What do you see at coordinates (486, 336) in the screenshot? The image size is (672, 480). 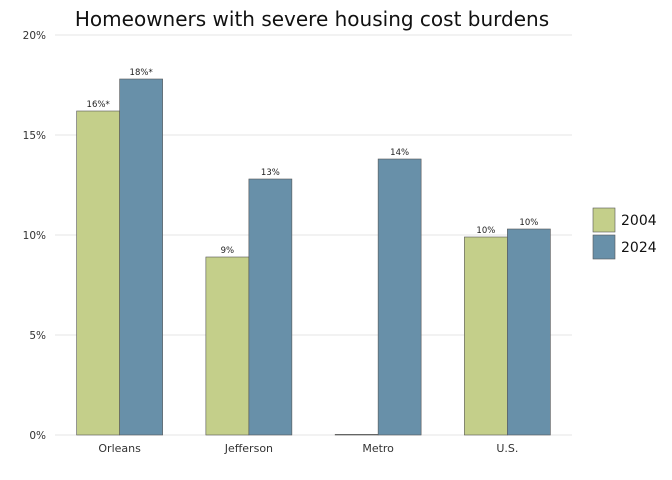 I see `bar-2004-us` at bounding box center [486, 336].